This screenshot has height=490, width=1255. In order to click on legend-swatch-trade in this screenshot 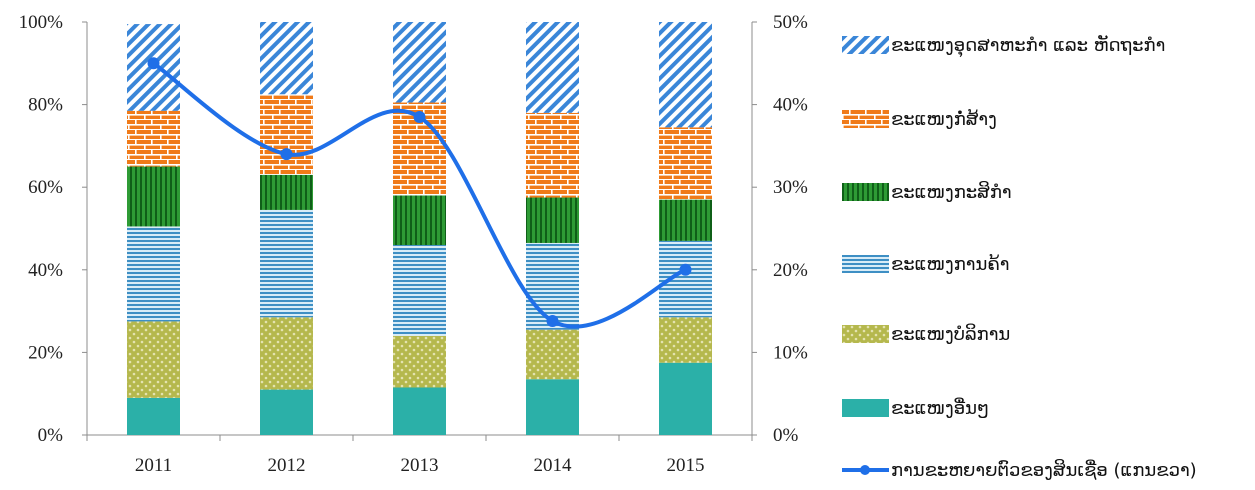, I will do `click(865, 264)`.